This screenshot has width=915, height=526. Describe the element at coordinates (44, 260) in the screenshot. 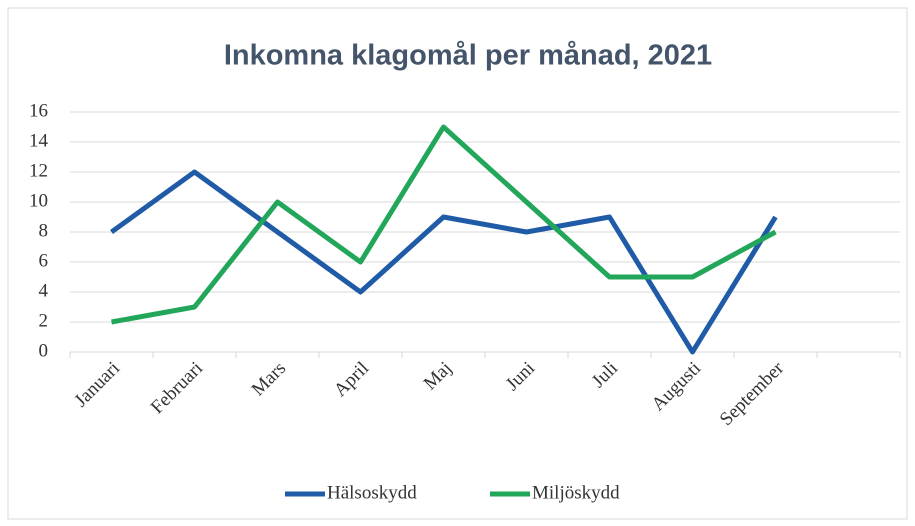

I see `y-tick-label: 6` at that location.